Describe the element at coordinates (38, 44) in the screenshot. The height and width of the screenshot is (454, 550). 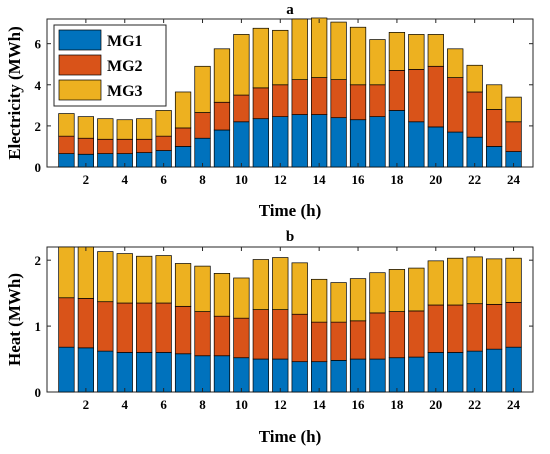
I see `y-tick-label: 6` at that location.